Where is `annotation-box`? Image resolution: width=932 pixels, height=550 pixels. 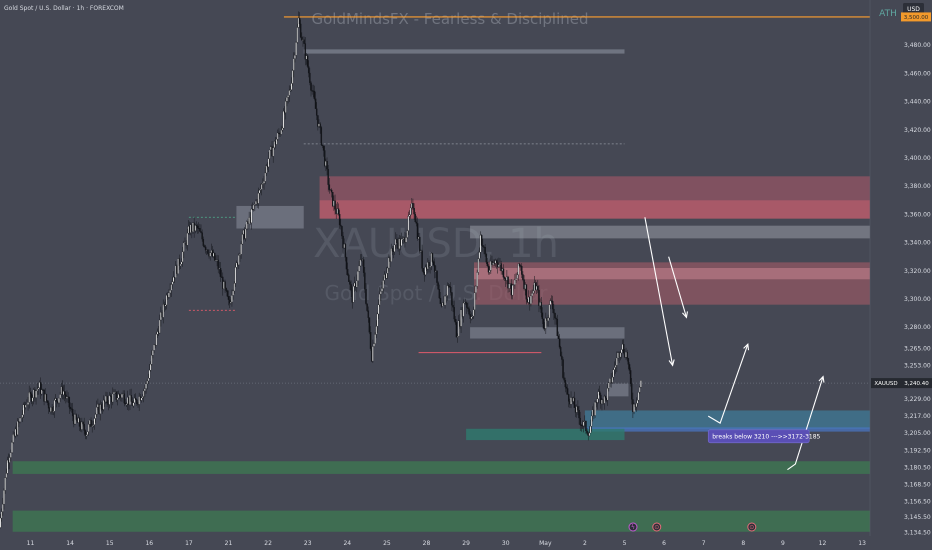 annotation-box is located at coordinates (758, 436).